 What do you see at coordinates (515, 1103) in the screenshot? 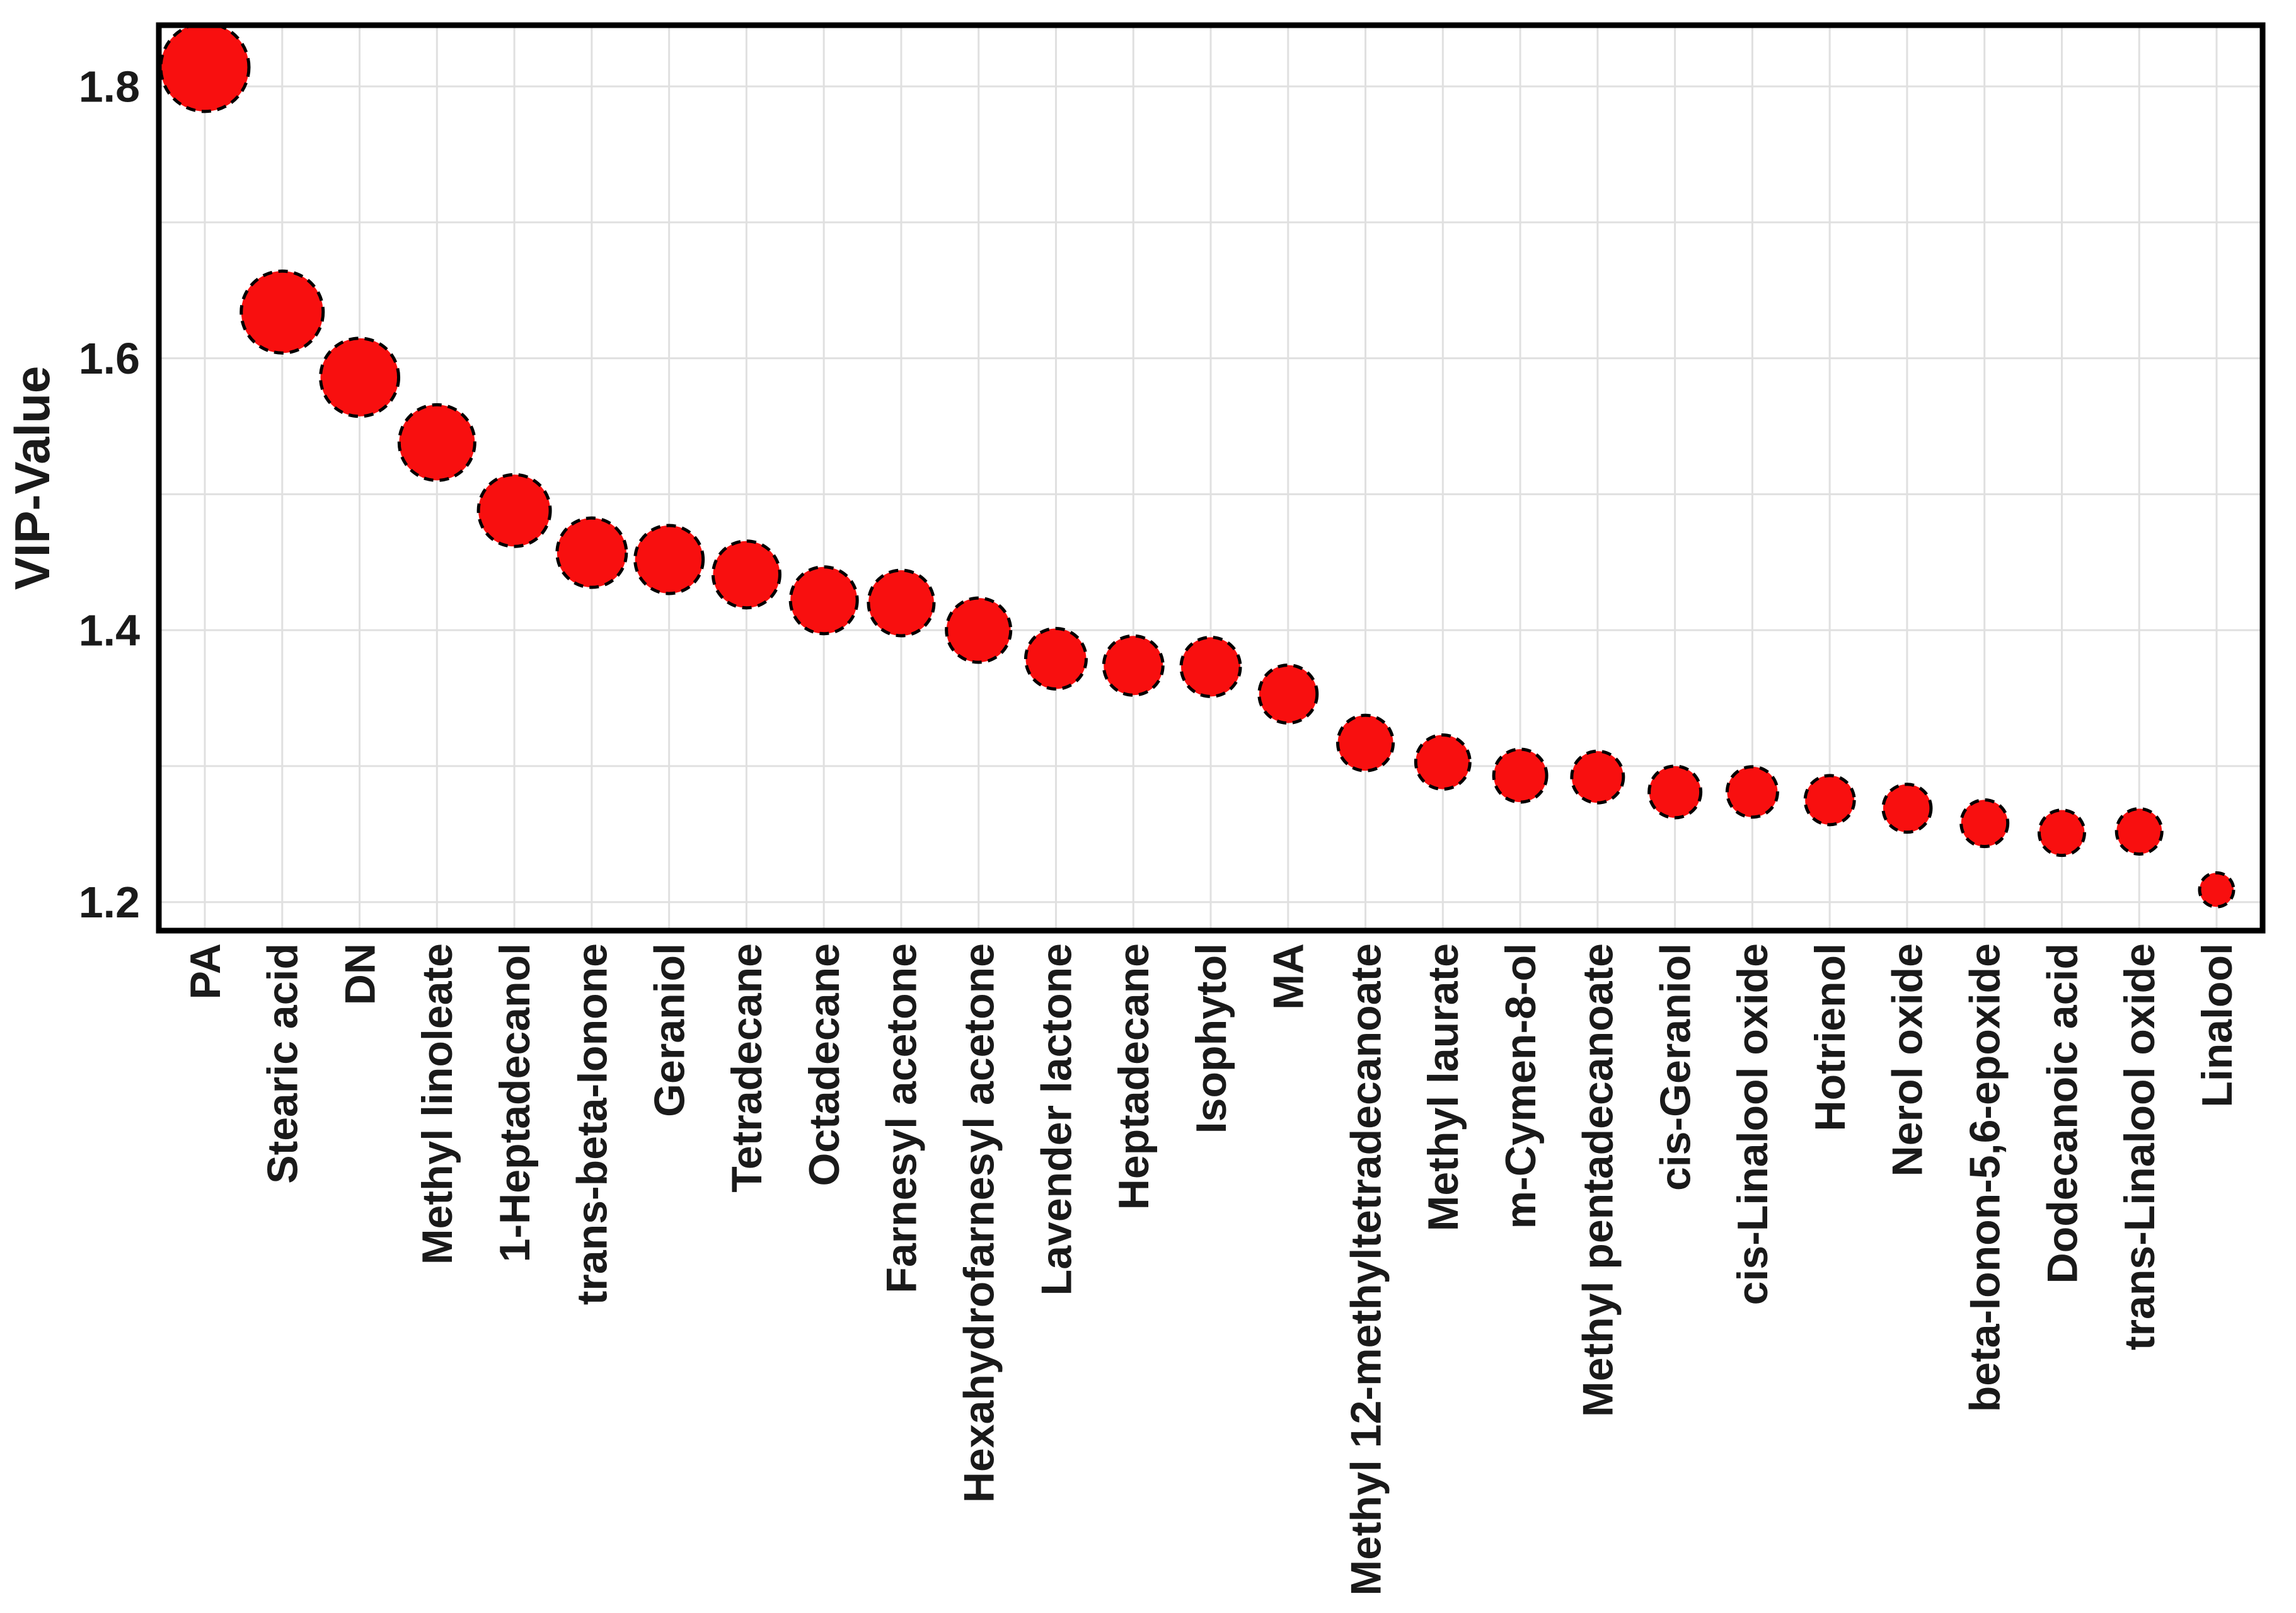
I see `x-category-label: 1-Heptadecanol` at bounding box center [515, 1103].